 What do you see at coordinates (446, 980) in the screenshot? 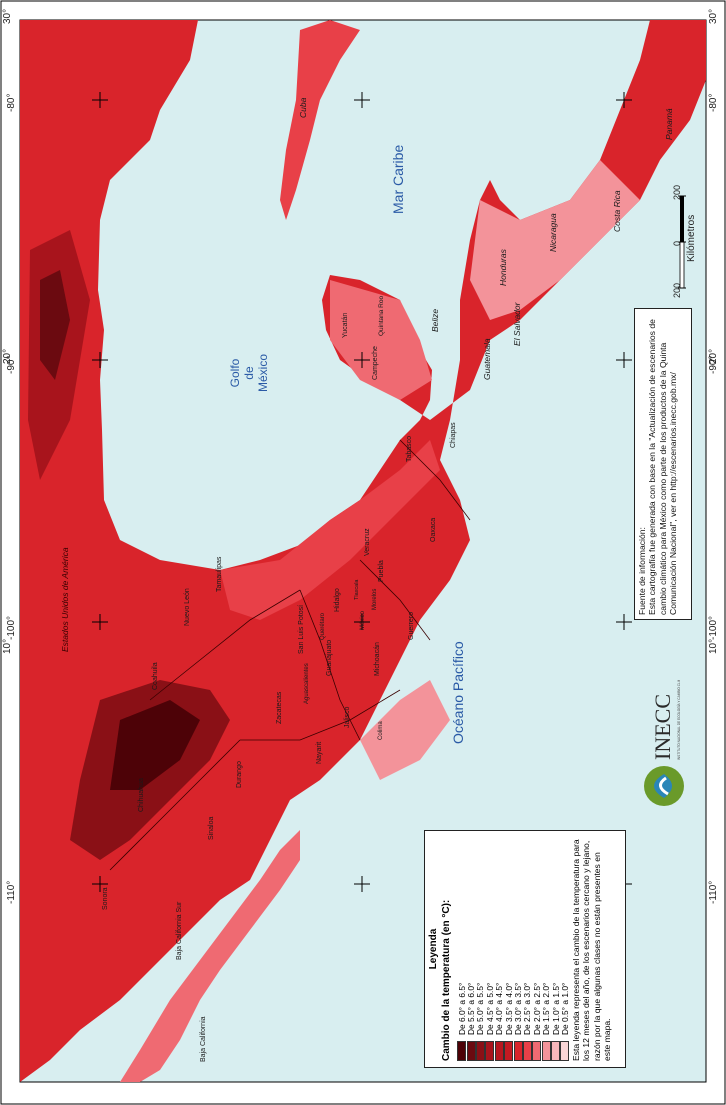
I see `legend-subtitle: Cambio de la temperatura (en °C):` at bounding box center [446, 980].